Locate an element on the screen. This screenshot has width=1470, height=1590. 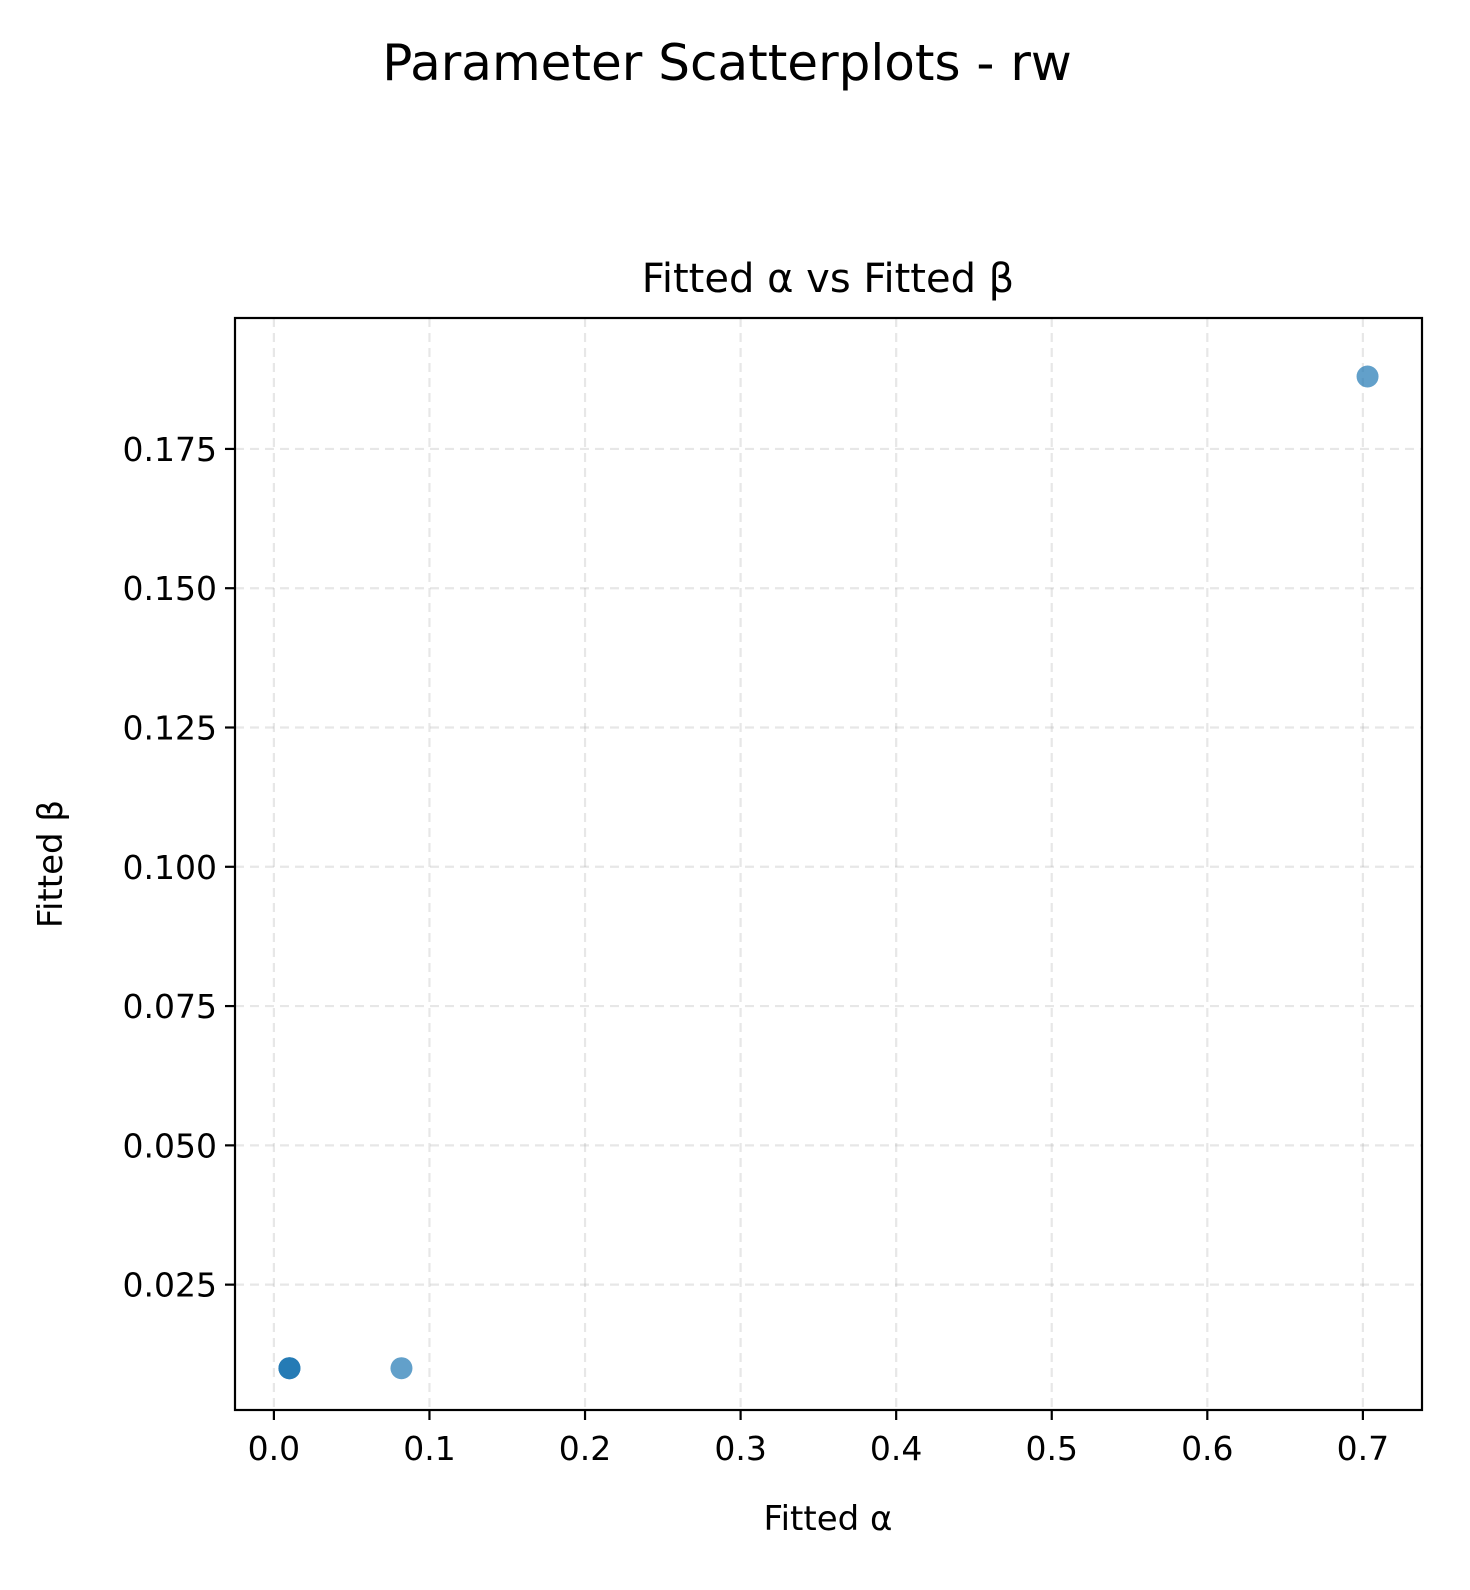
x-tick-label: 0.1 is located at coordinates (429, 1448).